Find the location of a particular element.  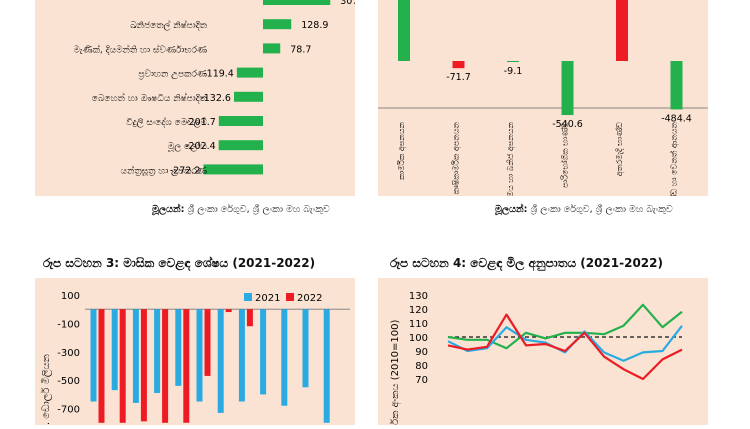

chart3-ytick-label: -700 is located at coordinates (68, 410).